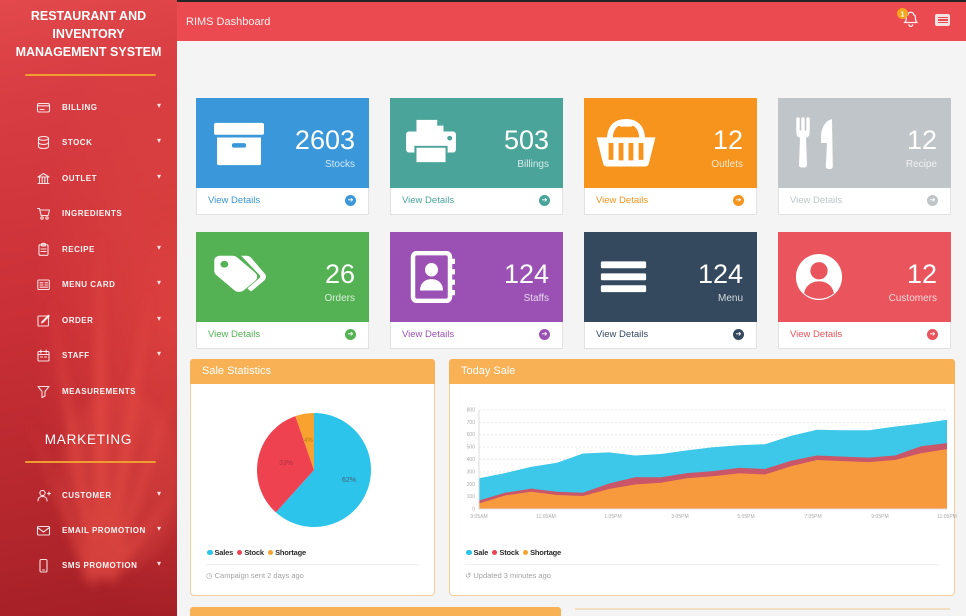  I want to click on svg-text: 500, so click(471, 448).